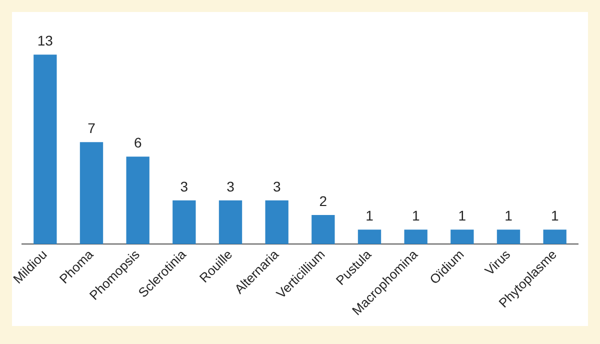 Image resolution: width=600 pixels, height=344 pixels. I want to click on data-label: 13, so click(45, 40).